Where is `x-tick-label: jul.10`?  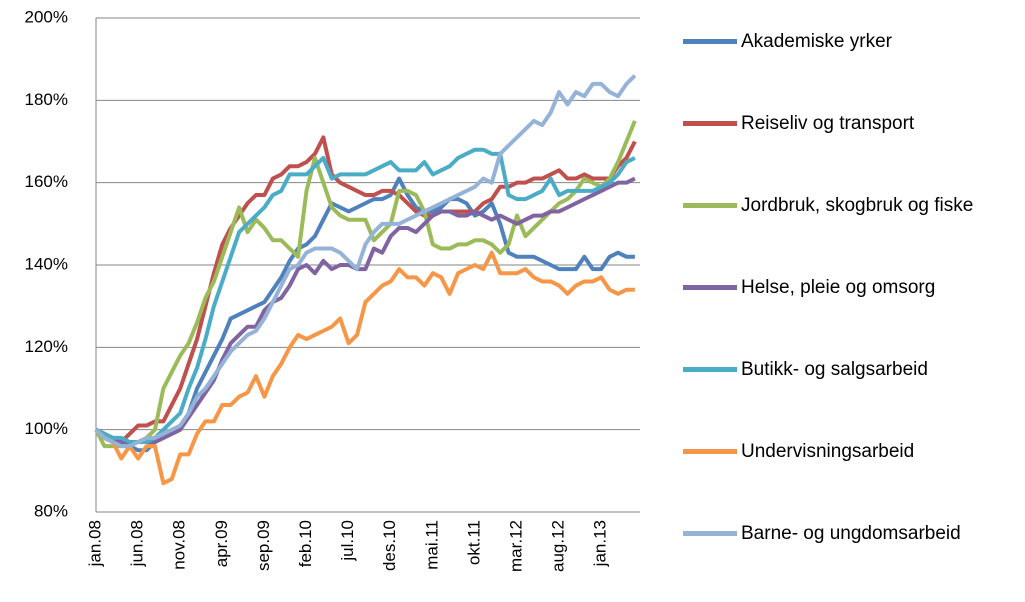
x-tick-label: jul.10 is located at coordinates (347, 541).